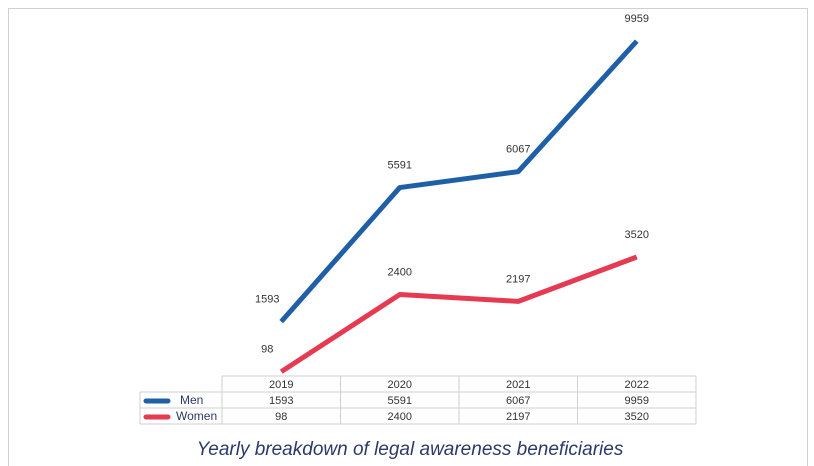 This screenshot has height=466, width=814. Describe the element at coordinates (400, 385) in the screenshot. I see `table-header: 2020` at that location.